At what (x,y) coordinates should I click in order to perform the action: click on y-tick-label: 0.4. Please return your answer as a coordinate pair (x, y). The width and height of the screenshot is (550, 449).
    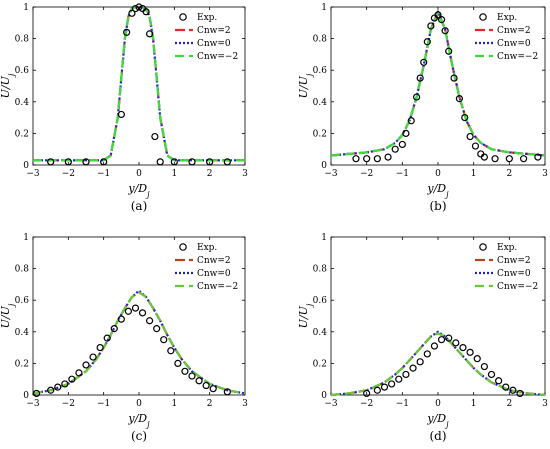
    Looking at the image, I should click on (320, 103).